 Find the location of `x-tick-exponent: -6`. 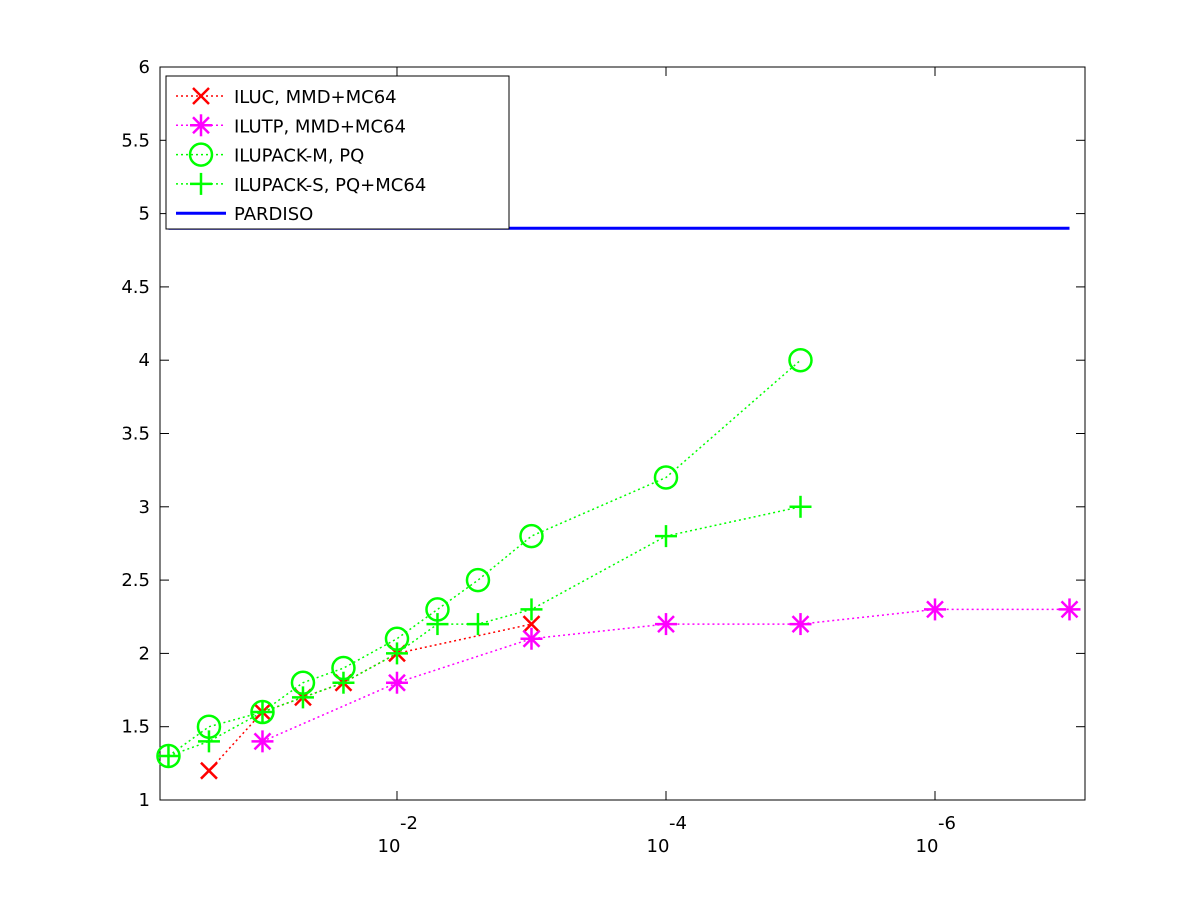

x-tick-exponent: -6 is located at coordinates (947, 823).